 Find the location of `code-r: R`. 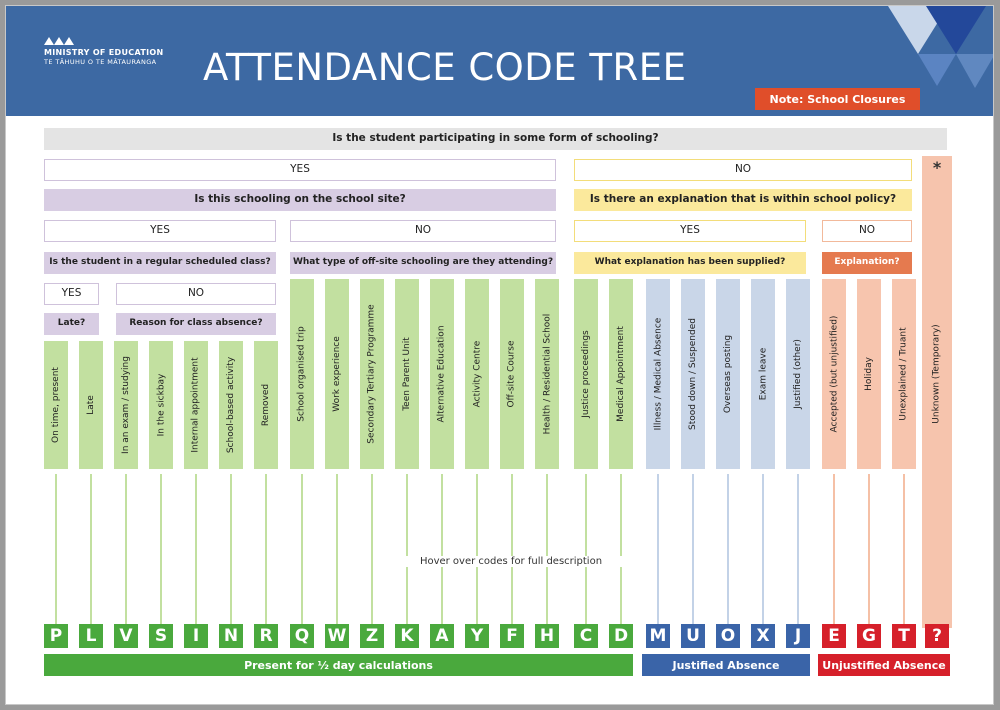

code-r: R is located at coordinates (266, 636).